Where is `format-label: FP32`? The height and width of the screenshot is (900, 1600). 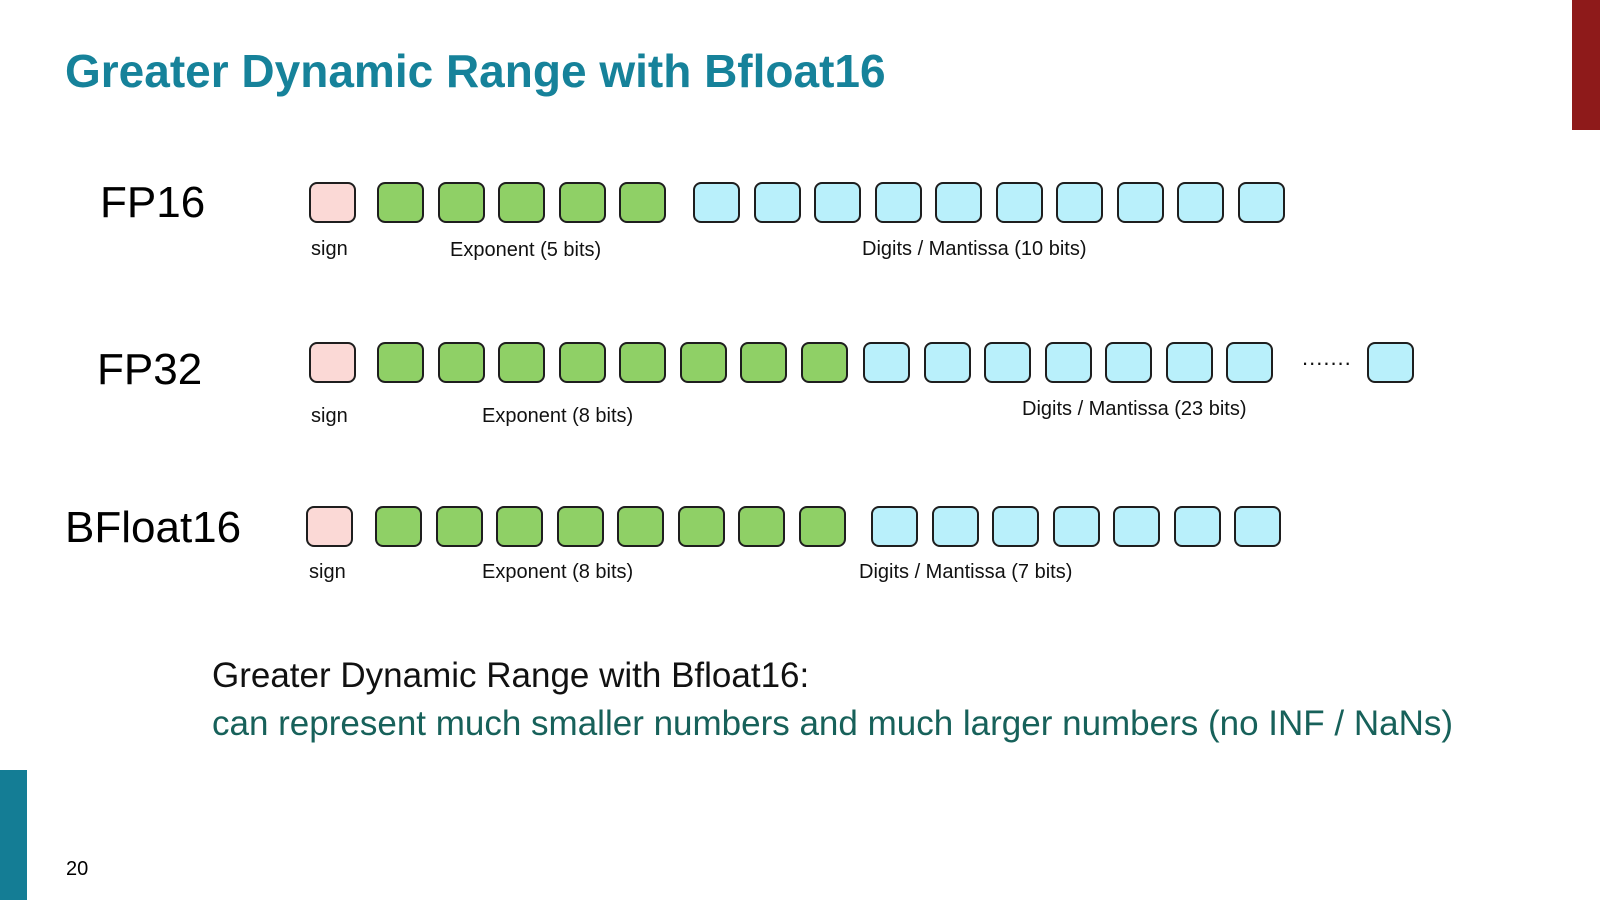 format-label: FP32 is located at coordinates (150, 369).